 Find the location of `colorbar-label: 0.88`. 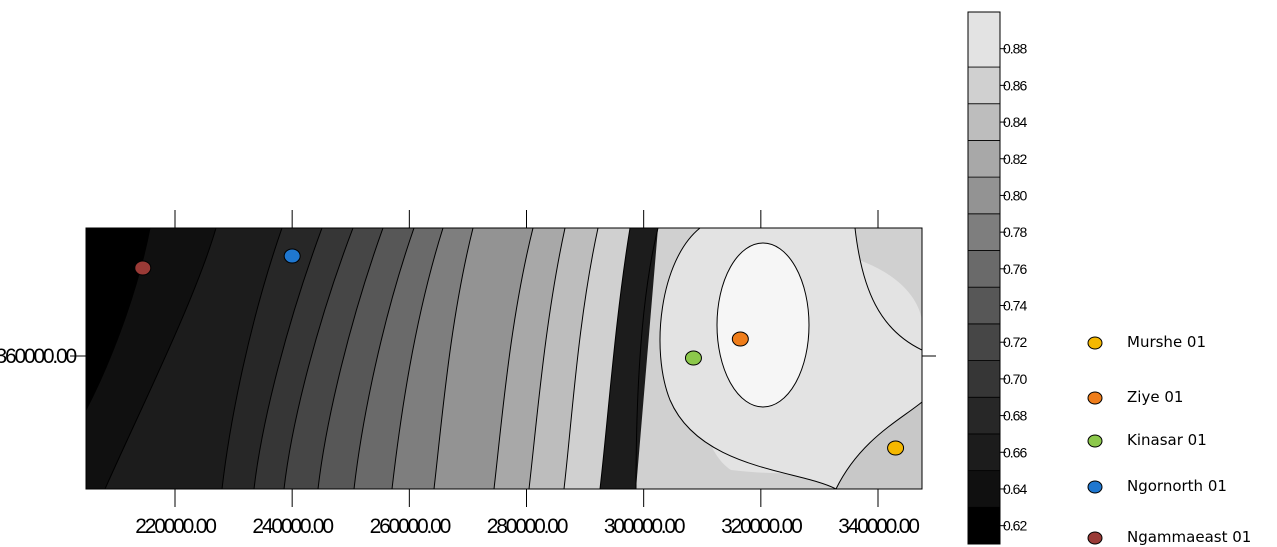

colorbar-label: 0.88 is located at coordinates (1015, 49).